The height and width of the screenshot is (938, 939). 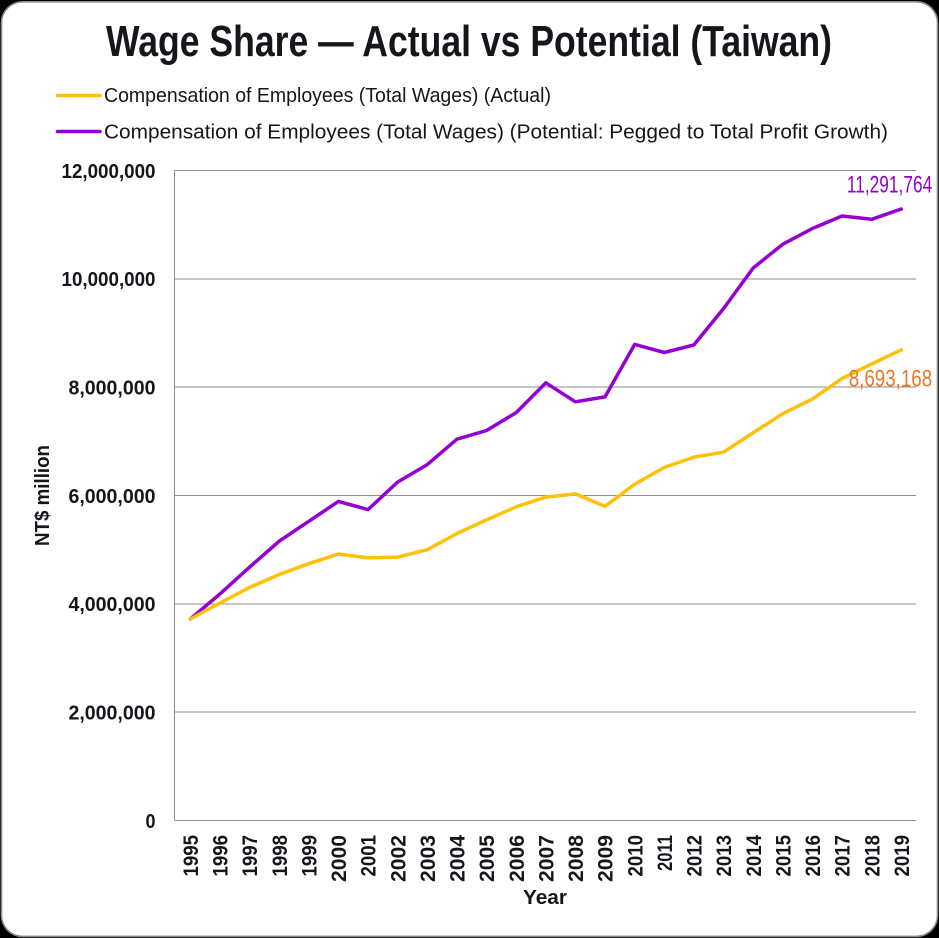 What do you see at coordinates (369, 856) in the screenshot?
I see `svg-text: 2001` at bounding box center [369, 856].